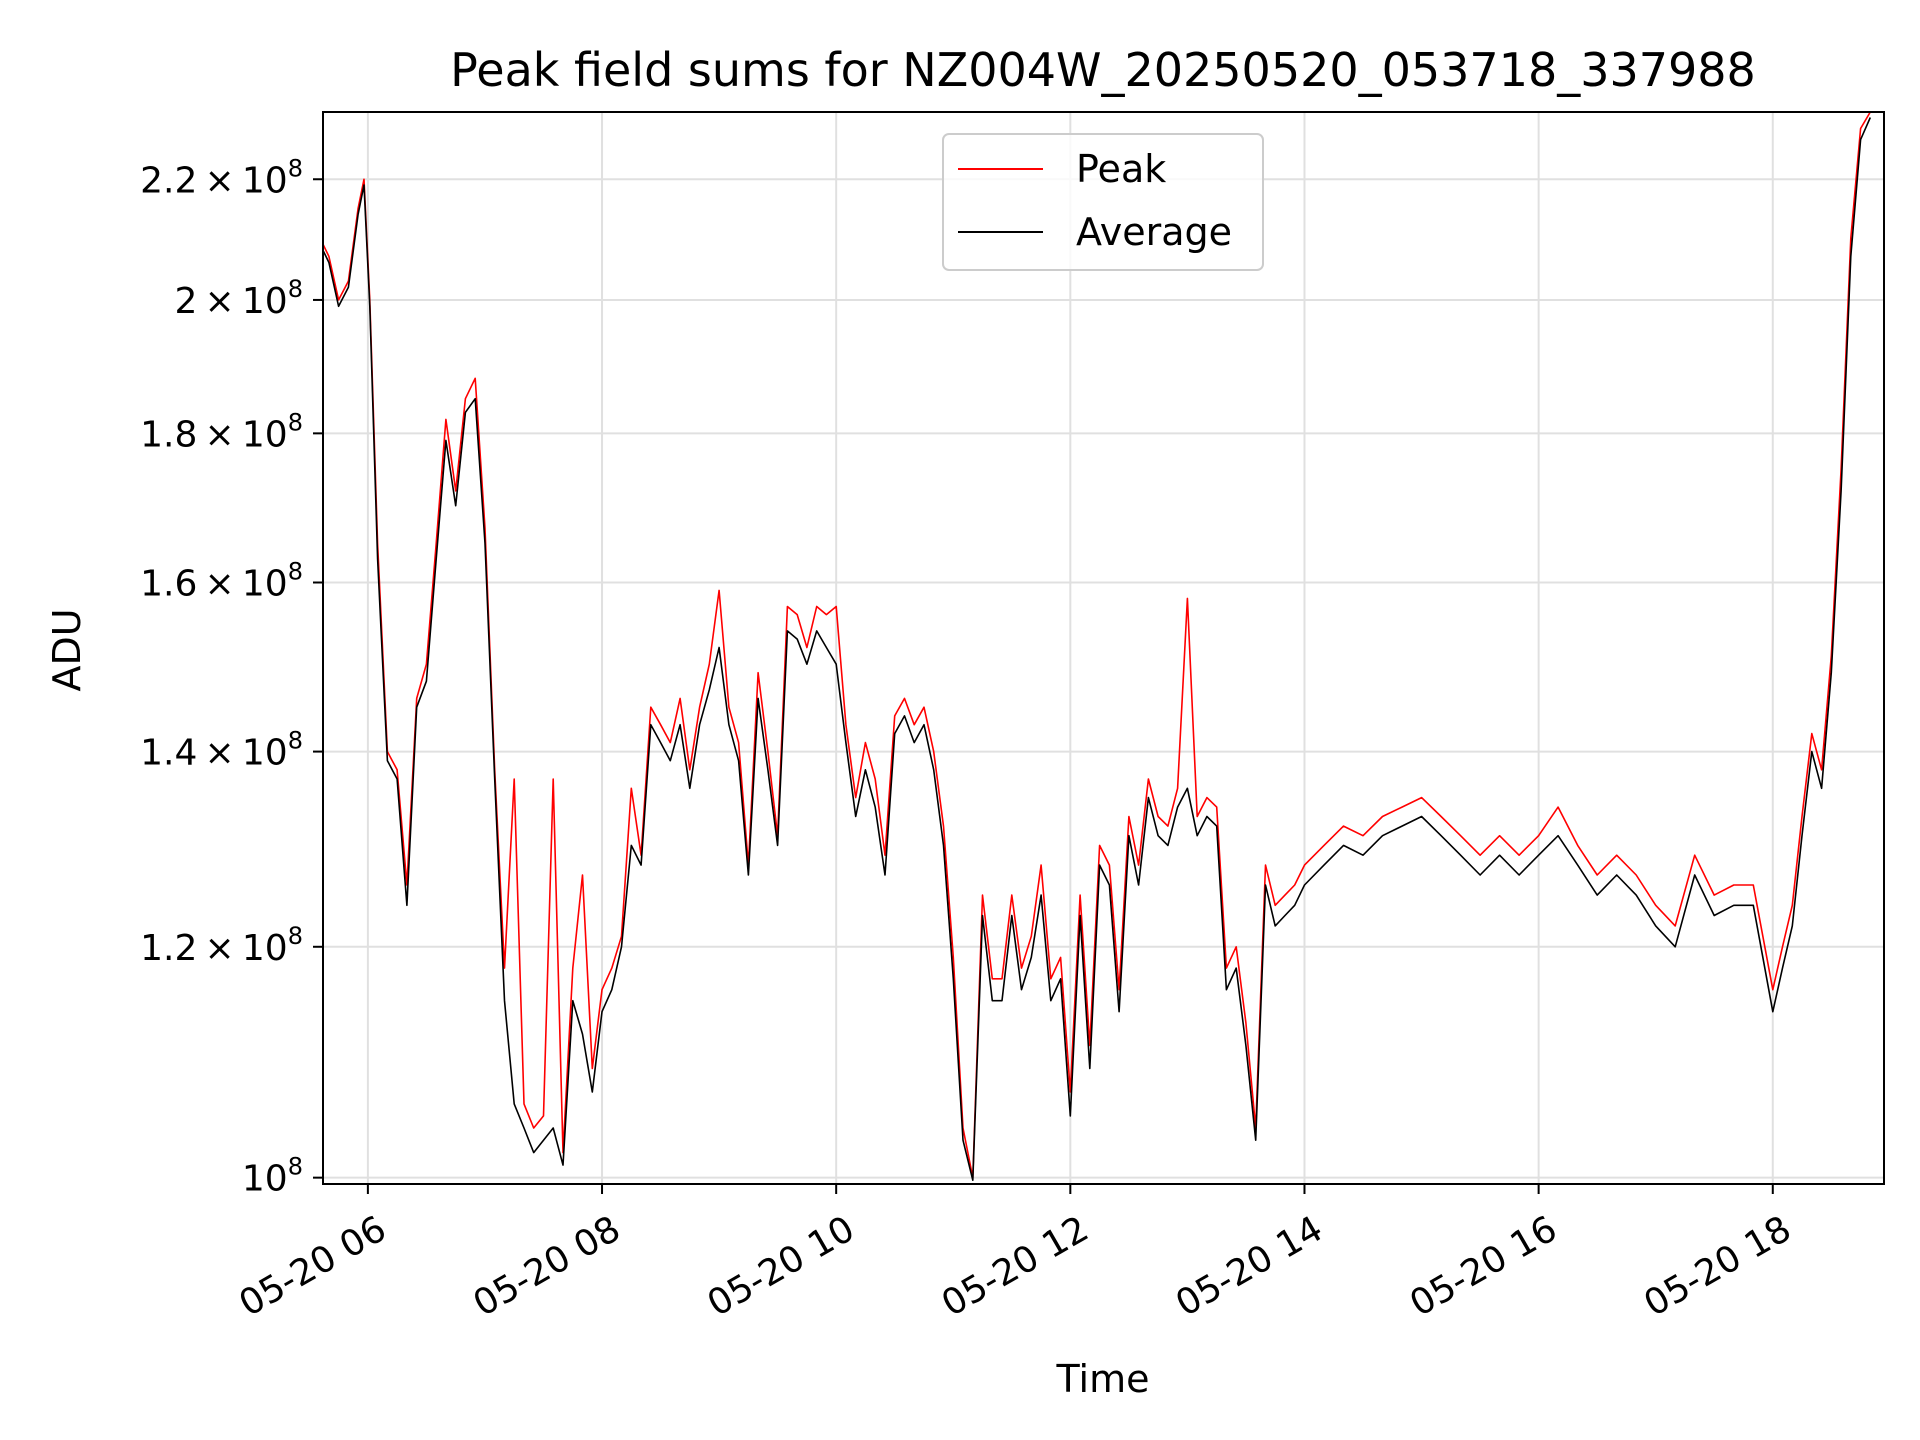 This screenshot has height=1440, width=1920. Describe the element at coordinates (67, 649) in the screenshot. I see `y-axis-label: ADU` at that location.